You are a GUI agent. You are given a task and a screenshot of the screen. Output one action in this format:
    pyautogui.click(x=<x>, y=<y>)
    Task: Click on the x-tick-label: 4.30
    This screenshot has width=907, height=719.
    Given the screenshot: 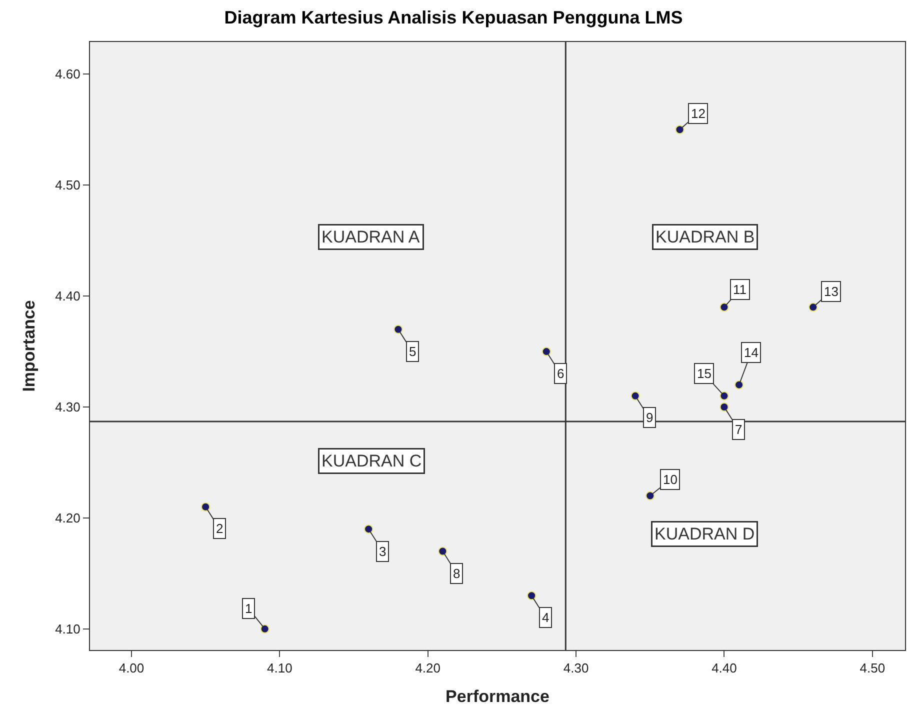 What is the action you would take?
    pyautogui.click(x=576, y=668)
    